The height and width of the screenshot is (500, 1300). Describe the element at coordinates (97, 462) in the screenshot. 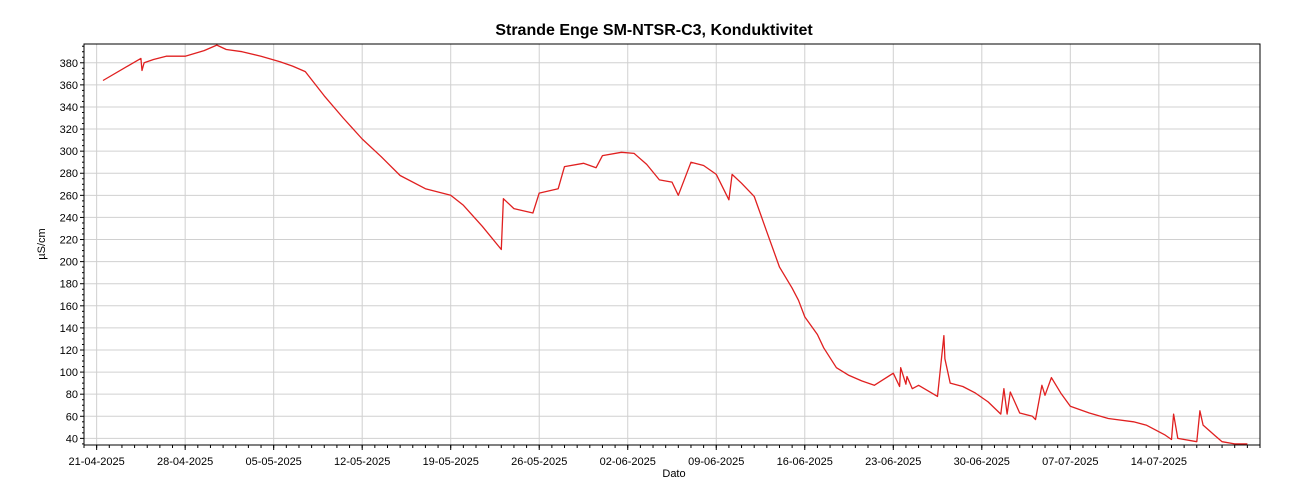

I see `x-tick-label: 21-04-2025` at that location.